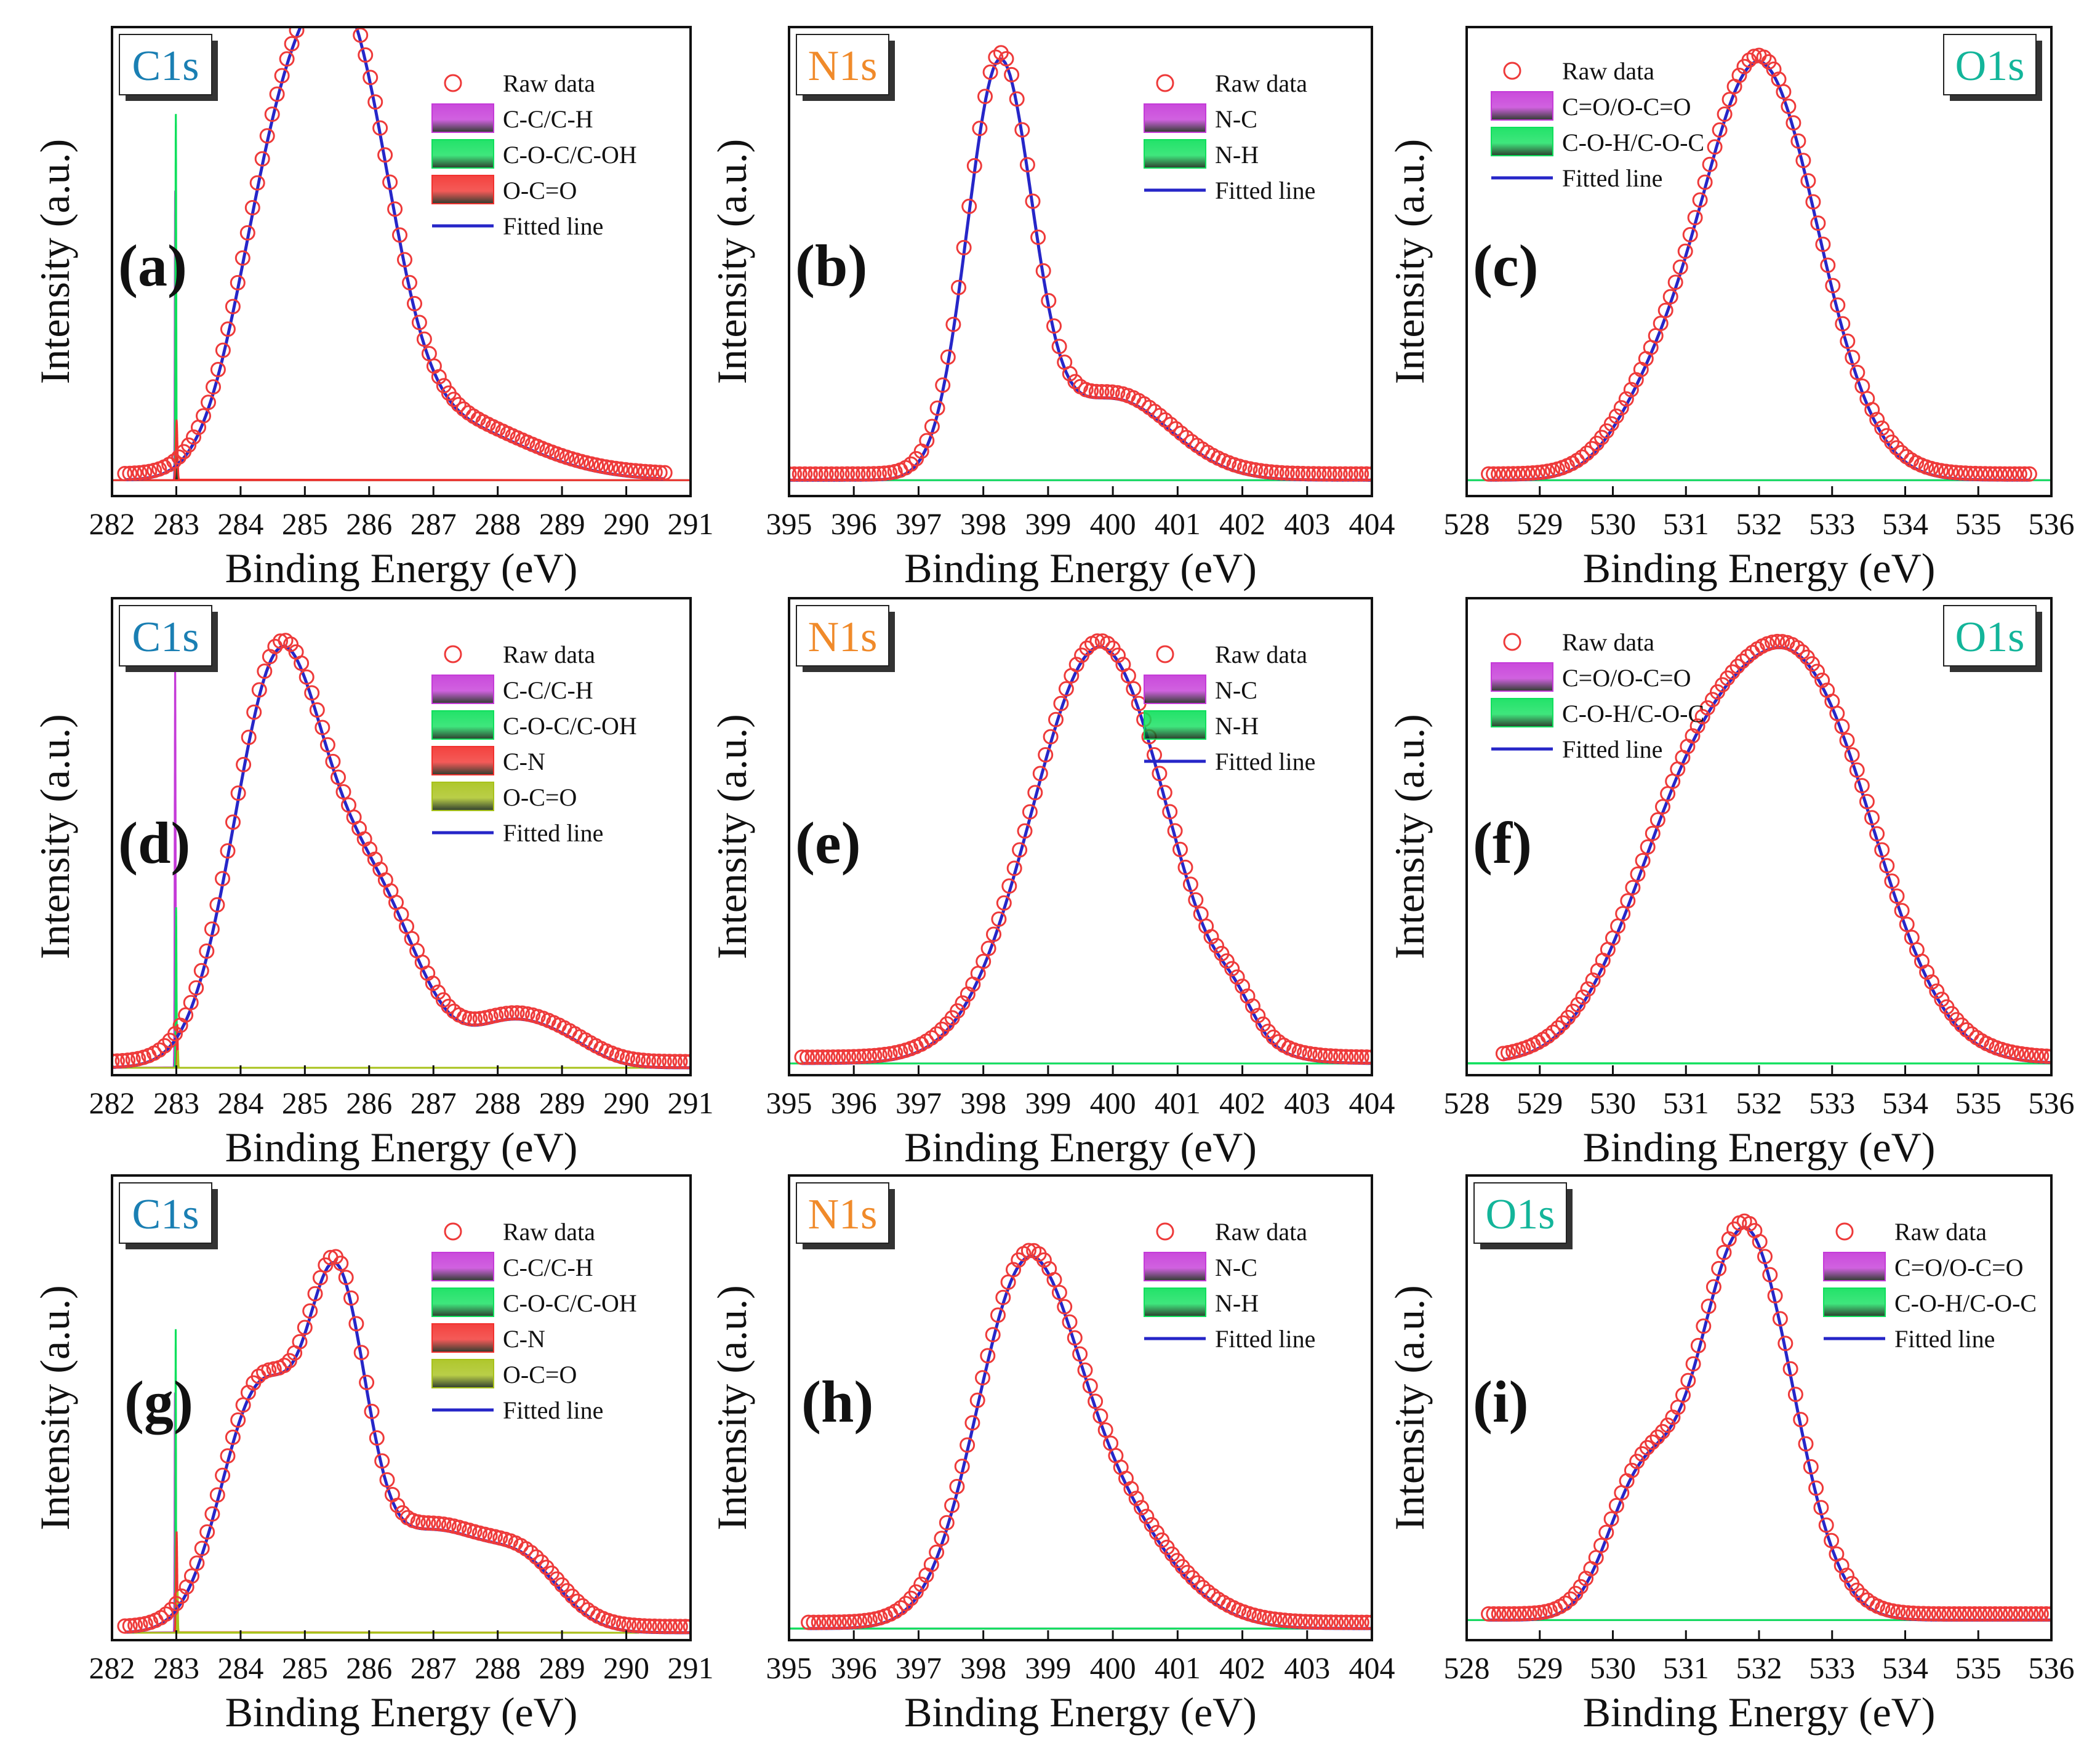 This screenshot has width=2100, height=1746. What do you see at coordinates (570, 1303) in the screenshot?
I see `legend-label: C-O-C/C-OH` at bounding box center [570, 1303].